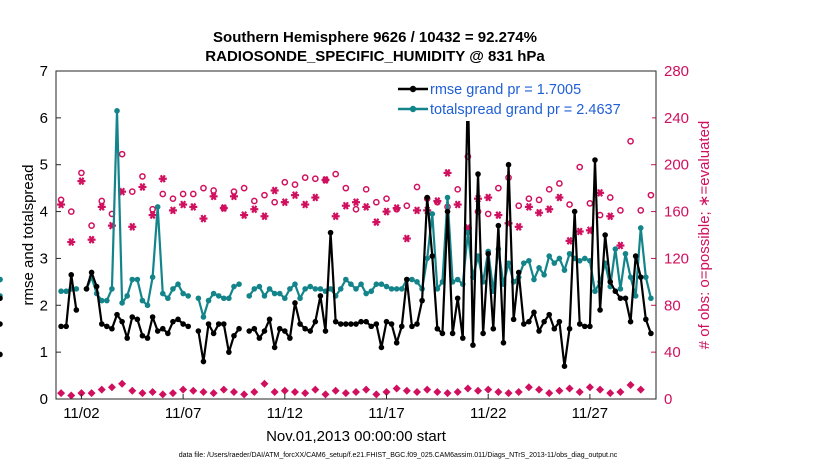  Describe the element at coordinates (44, 212) in the screenshot. I see `y-left-tick-label: 4` at that location.